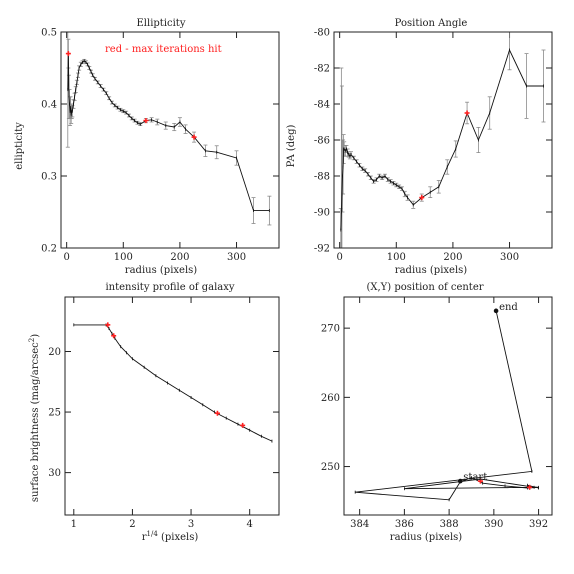 The height and width of the screenshot is (574, 574). I want to click on y-tick-label: -88, so click(322, 177).